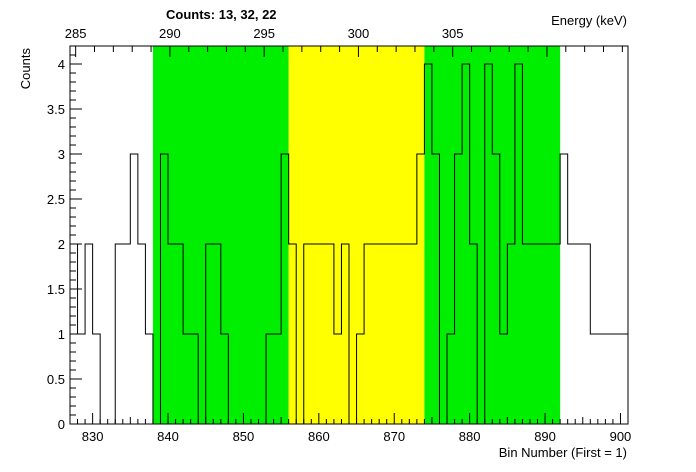  What do you see at coordinates (76, 33) in the screenshot?
I see `top-tick-label: 285` at bounding box center [76, 33].